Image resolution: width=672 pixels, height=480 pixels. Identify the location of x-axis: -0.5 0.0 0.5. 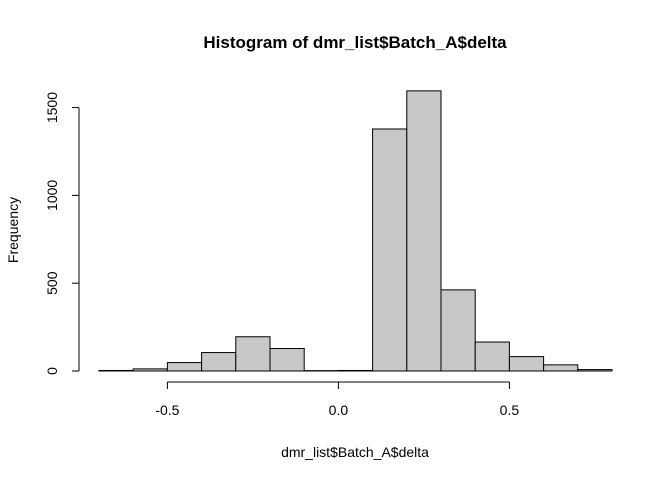
(337, 399).